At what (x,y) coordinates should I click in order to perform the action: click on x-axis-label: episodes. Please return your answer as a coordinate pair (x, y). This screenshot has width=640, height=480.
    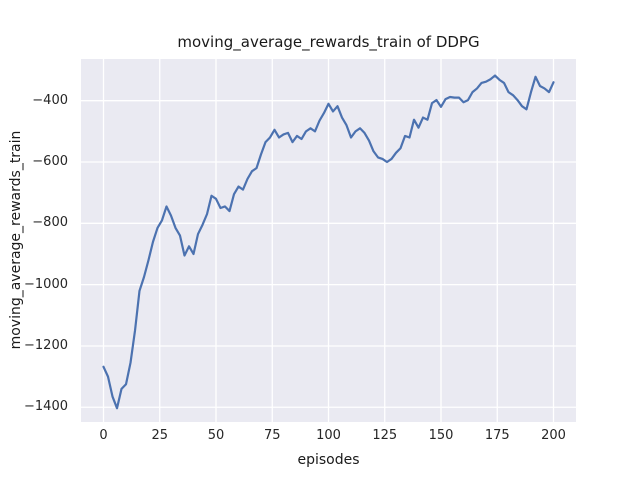
    Looking at the image, I should click on (328, 460).